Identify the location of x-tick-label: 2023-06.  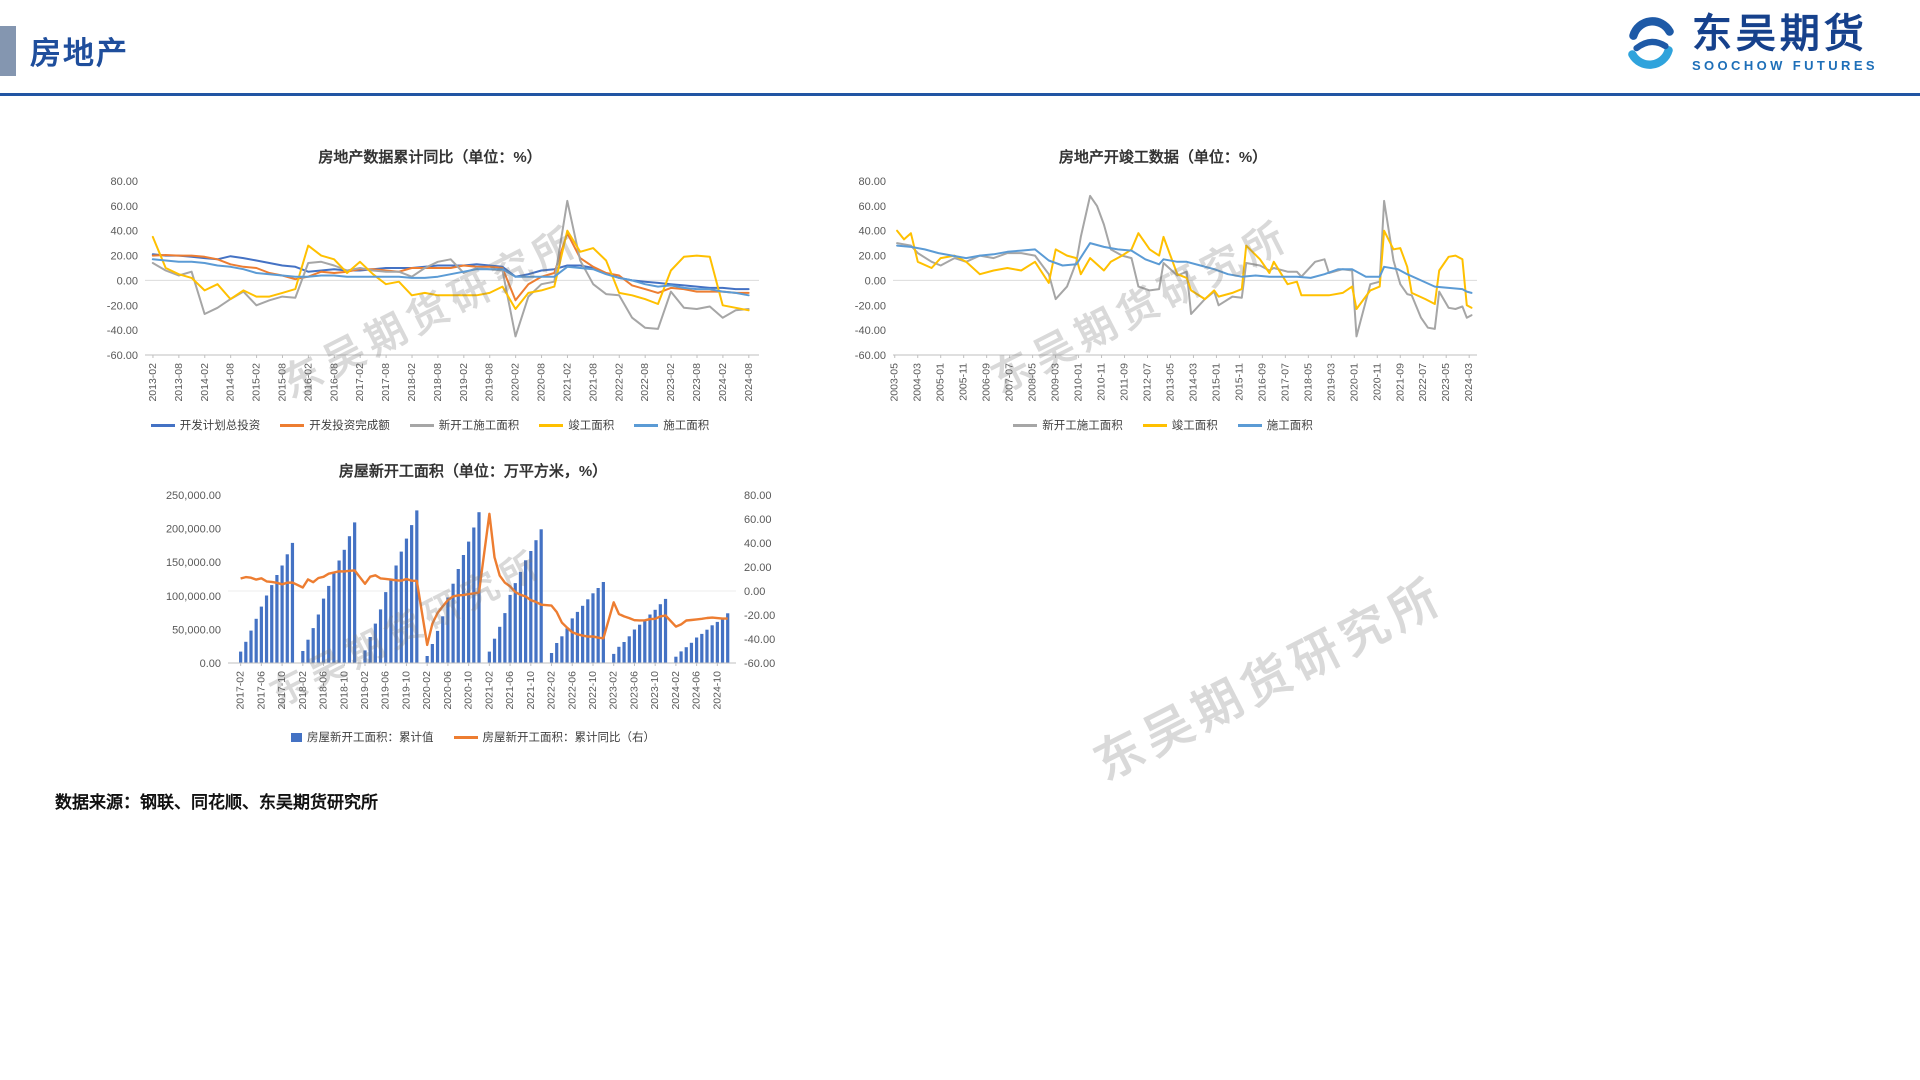
(634, 690).